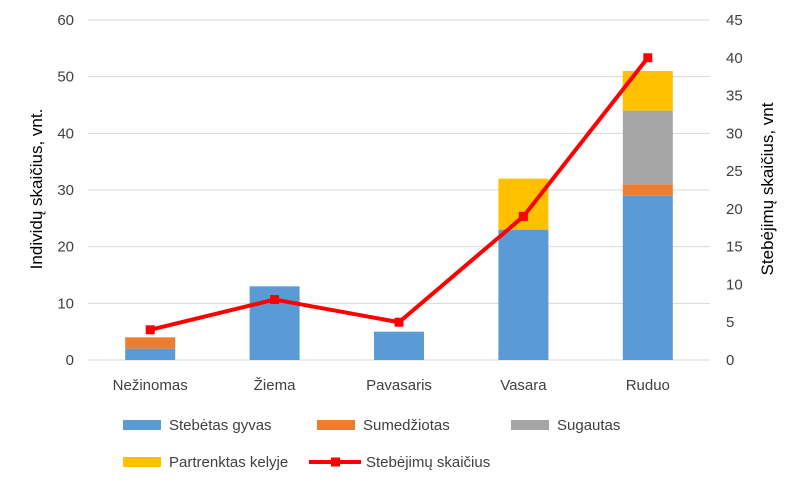 The image size is (802, 484). I want to click on right-tick-label: 20, so click(734, 209).